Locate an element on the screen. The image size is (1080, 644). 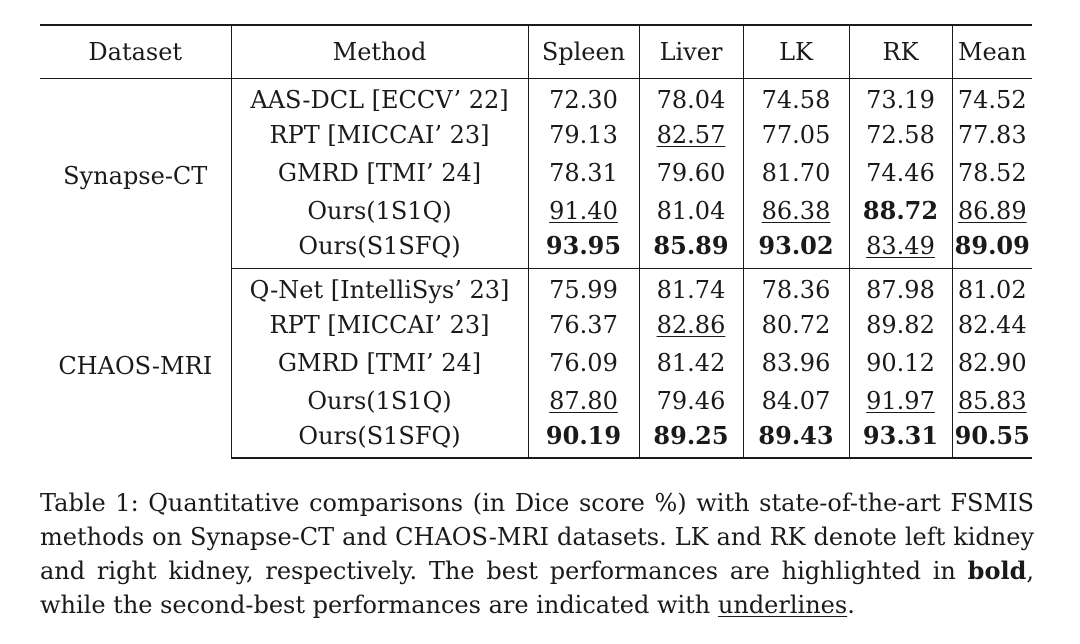
value-text: 90.12 is located at coordinates (900, 363).